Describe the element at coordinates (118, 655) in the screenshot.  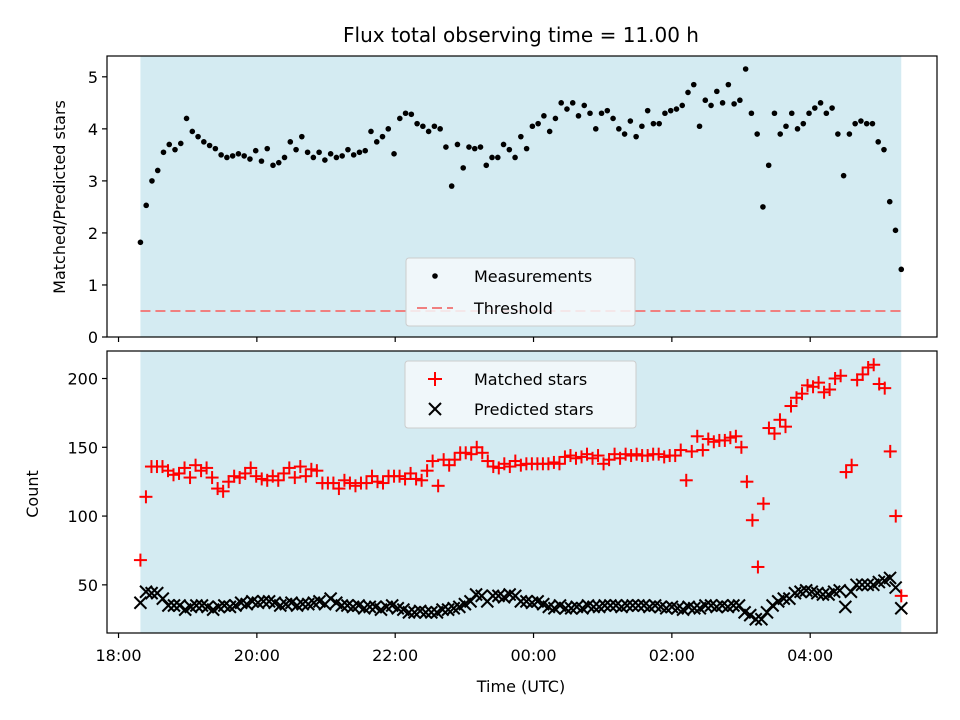
I see `x-tick-label: 18:00` at that location.